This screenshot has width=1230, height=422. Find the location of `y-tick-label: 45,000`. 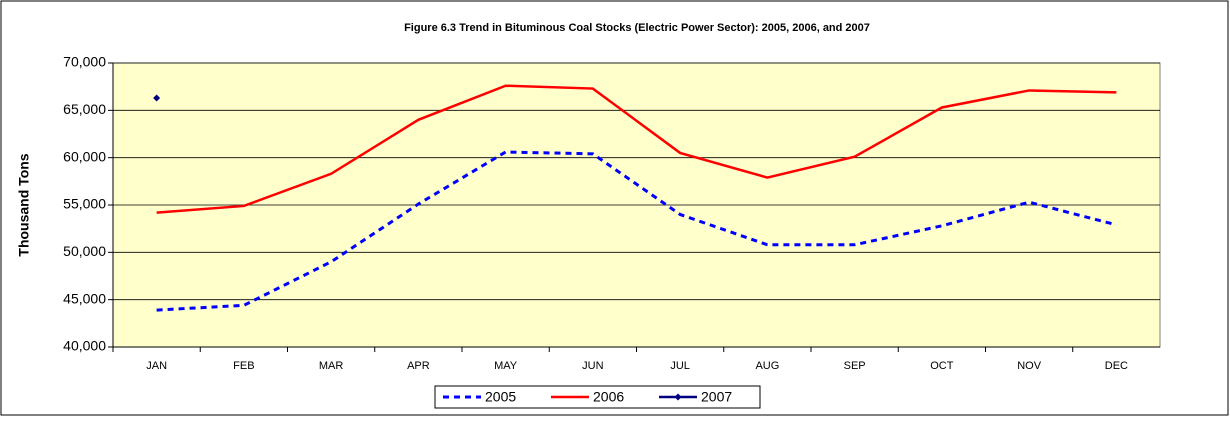

y-tick-label: 45,000 is located at coordinates (84, 298).